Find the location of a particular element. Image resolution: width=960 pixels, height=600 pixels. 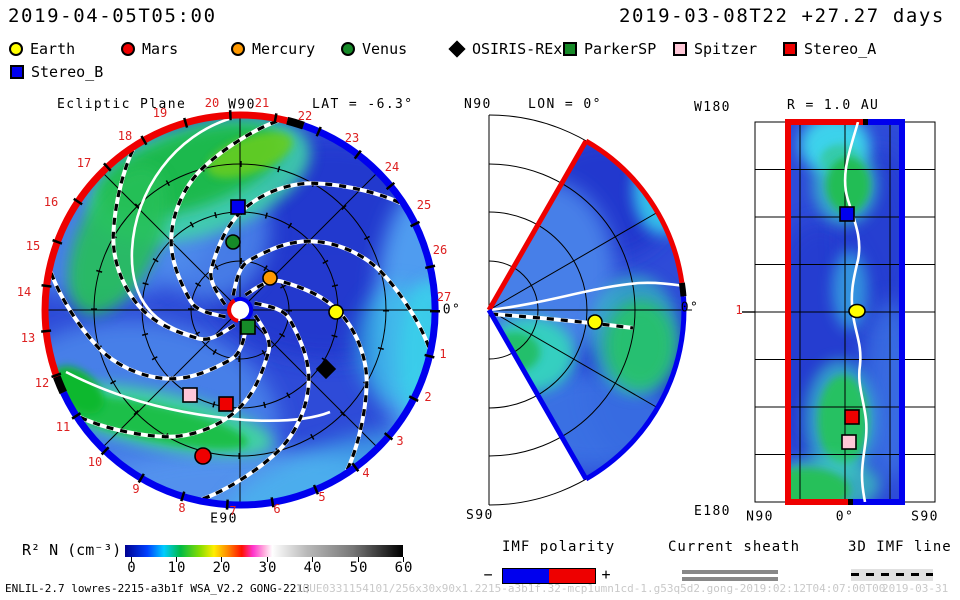

colorbar-tick-label: 10 is located at coordinates (177, 568).